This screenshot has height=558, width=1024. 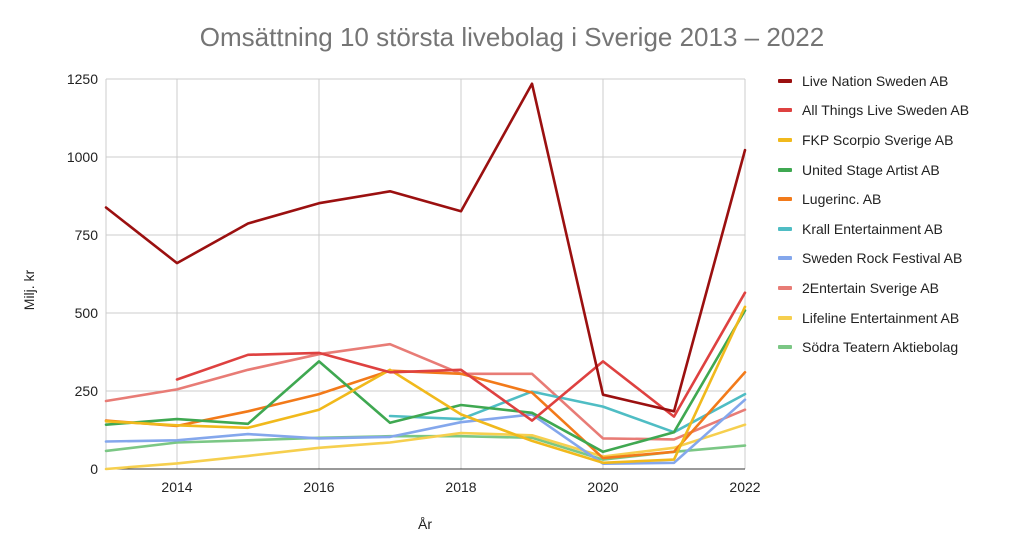 What do you see at coordinates (842, 199) in the screenshot?
I see `legend-label: Lugerinc. AB` at bounding box center [842, 199].